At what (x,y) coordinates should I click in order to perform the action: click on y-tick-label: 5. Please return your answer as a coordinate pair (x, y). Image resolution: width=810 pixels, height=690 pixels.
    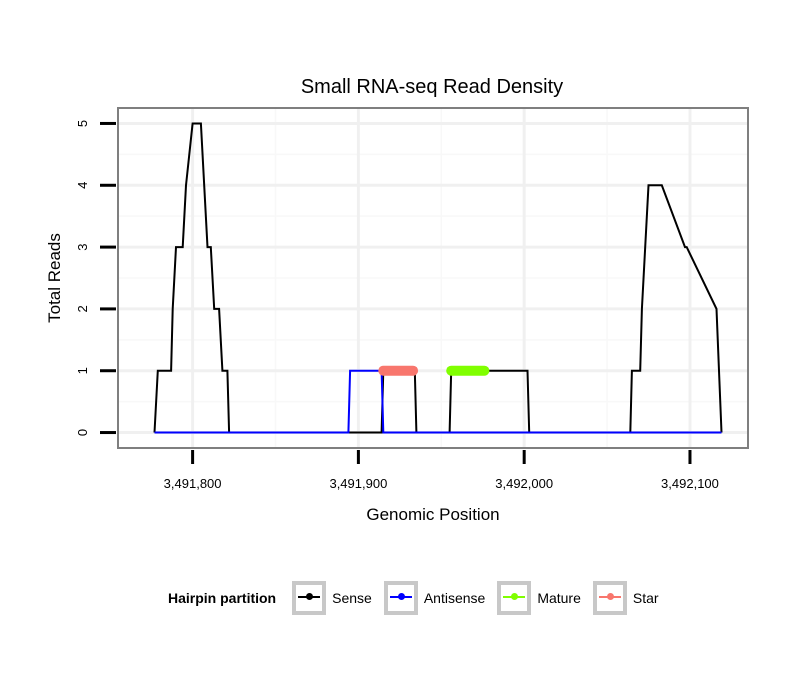
    Looking at the image, I should click on (82, 123).